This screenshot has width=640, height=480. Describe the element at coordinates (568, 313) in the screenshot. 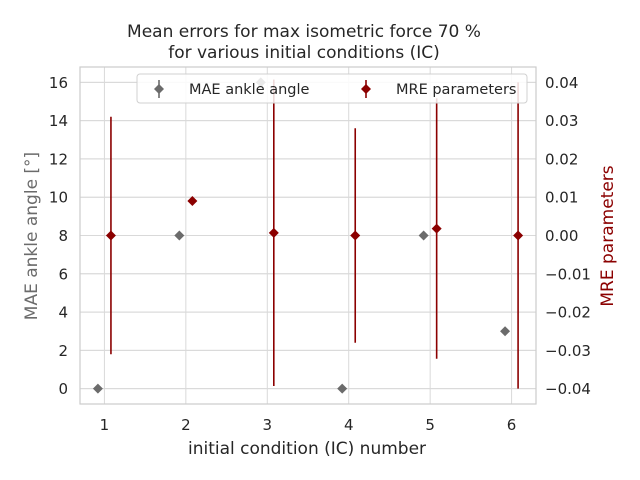

I see `y-right-tick-label: −0.02` at that location.